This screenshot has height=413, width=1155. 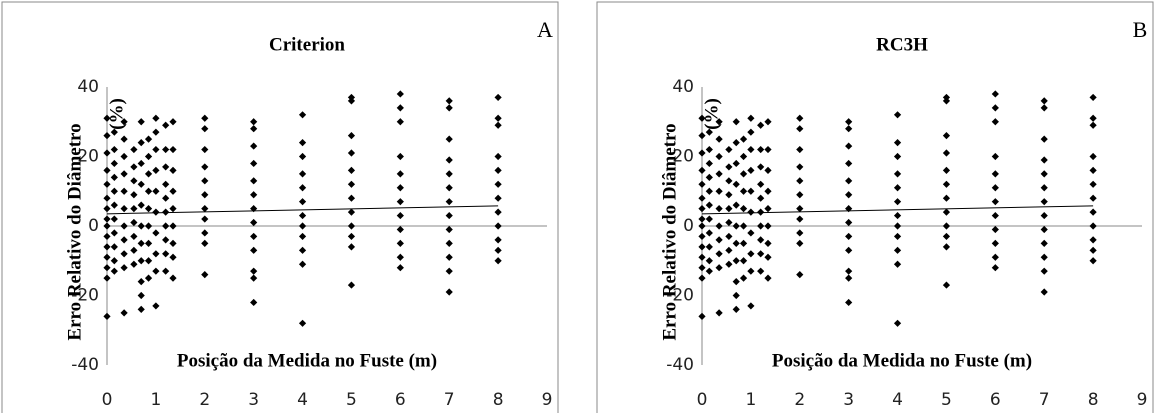 What do you see at coordinates (702, 400) in the screenshot?
I see `x-tick-label: 0` at bounding box center [702, 400].